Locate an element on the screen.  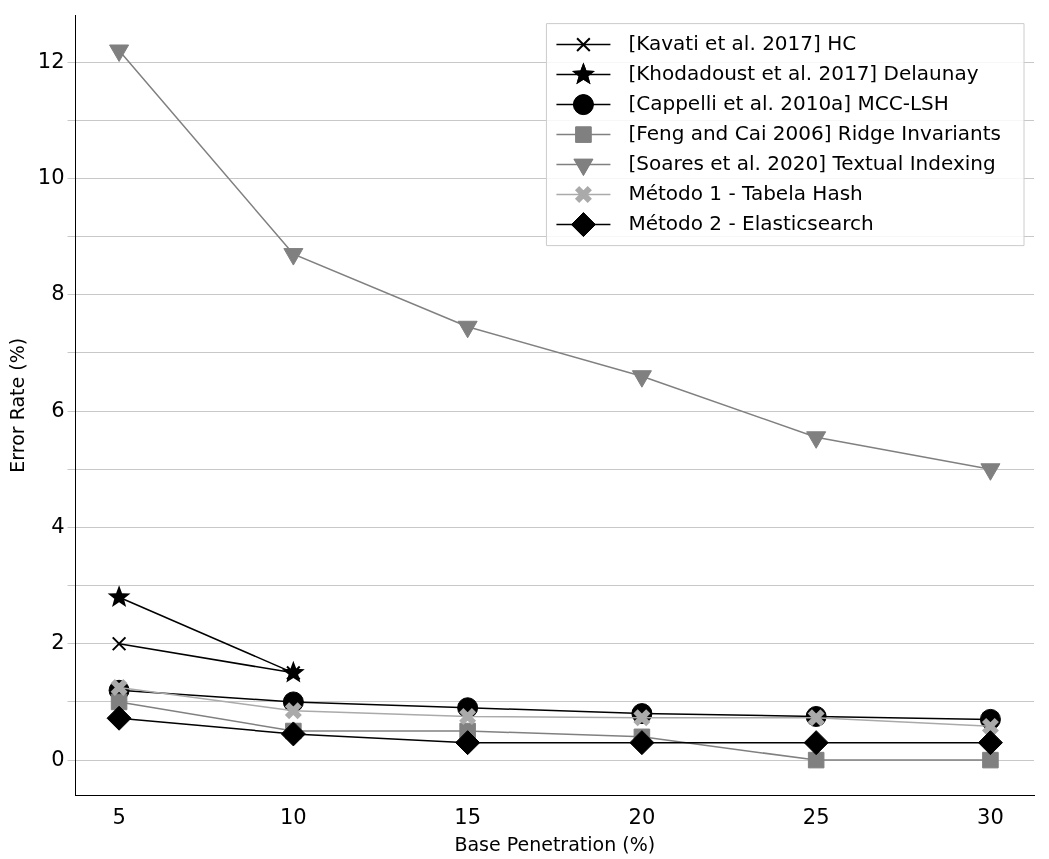
y-tick-label: 6 is located at coordinates (58, 409).